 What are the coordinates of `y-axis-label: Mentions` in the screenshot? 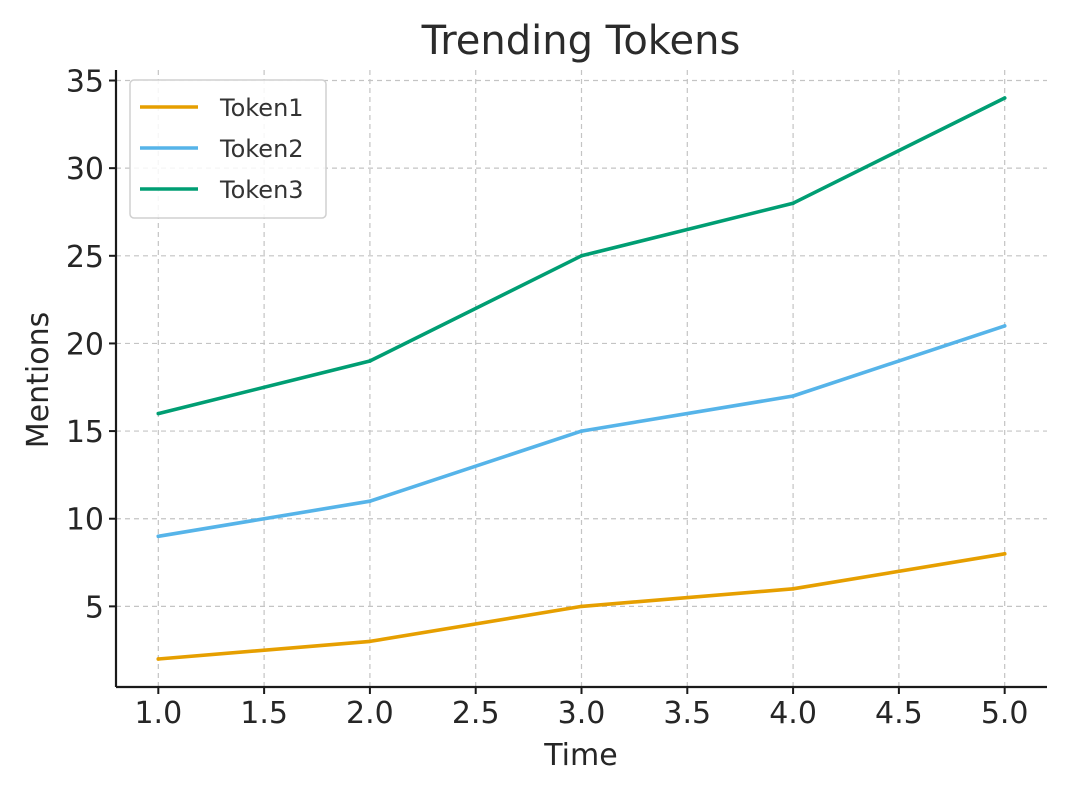 It's located at (38, 380).